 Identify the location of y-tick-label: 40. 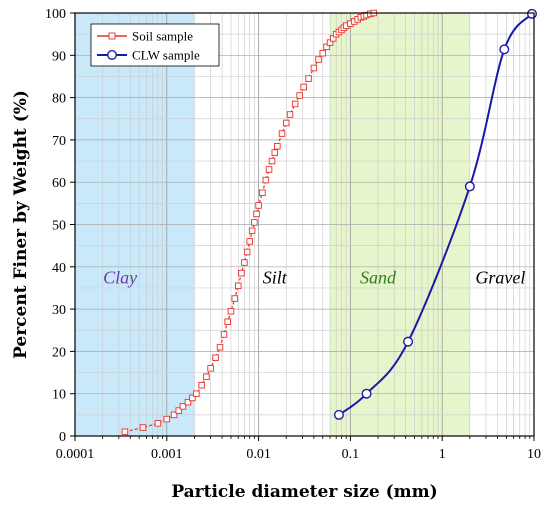
(59, 268).